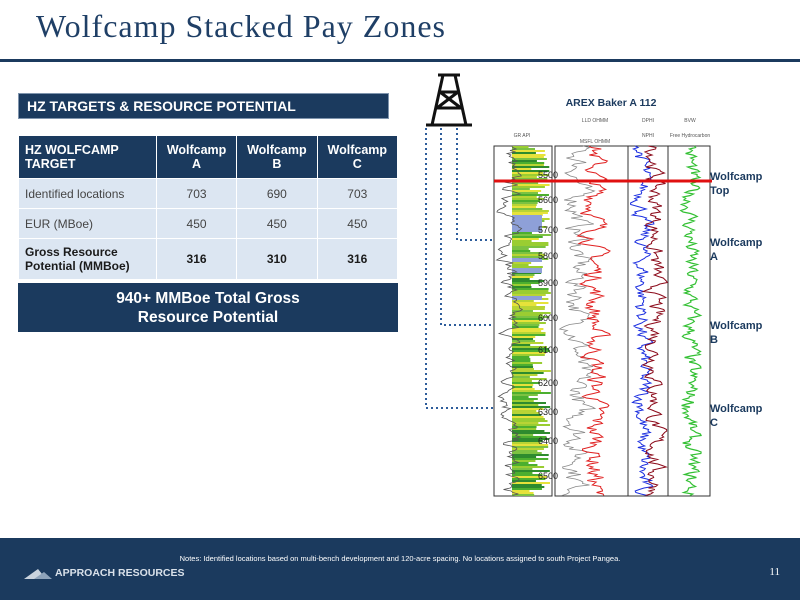 Image resolution: width=800 pixels, height=600 pixels. Describe the element at coordinates (577, 320) in the screenshot. I see `msfl-curve` at that location.